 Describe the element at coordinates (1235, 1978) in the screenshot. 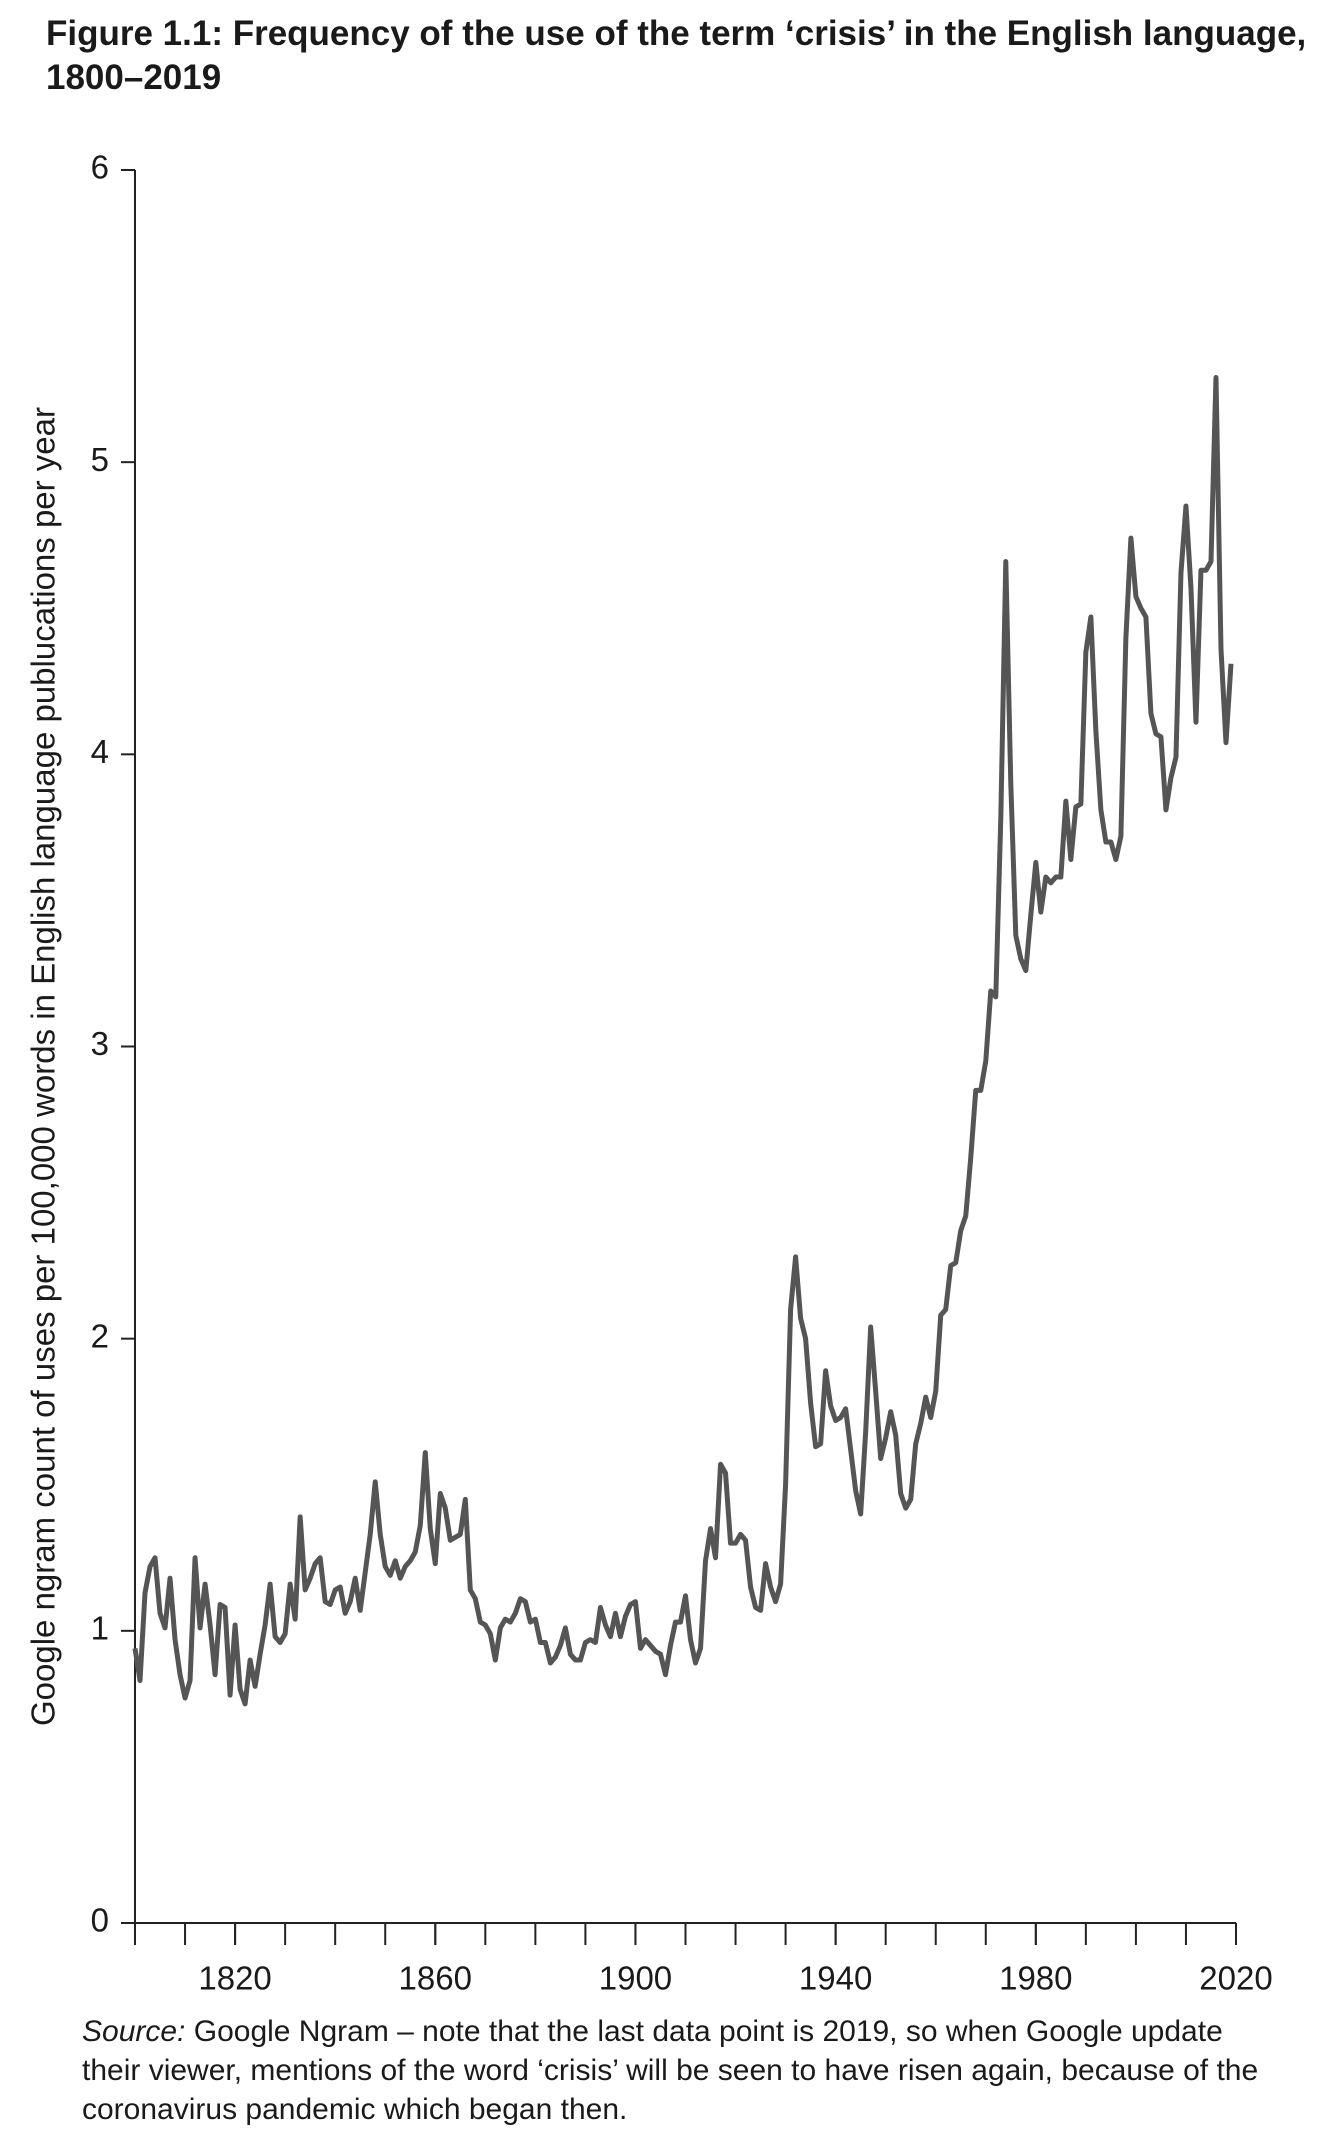

I see `x-tick-label: 2020` at that location.